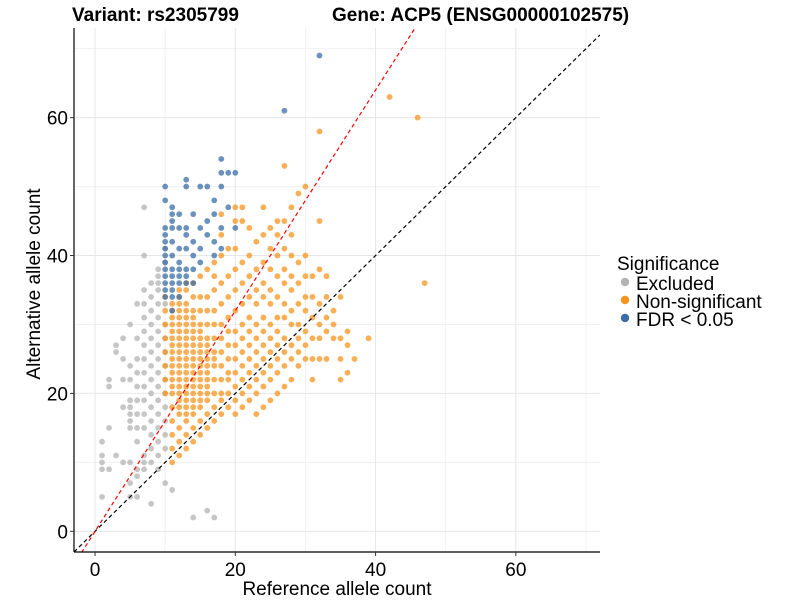 The image size is (800, 600). I want to click on legend-swatch-excluded, so click(625, 282).